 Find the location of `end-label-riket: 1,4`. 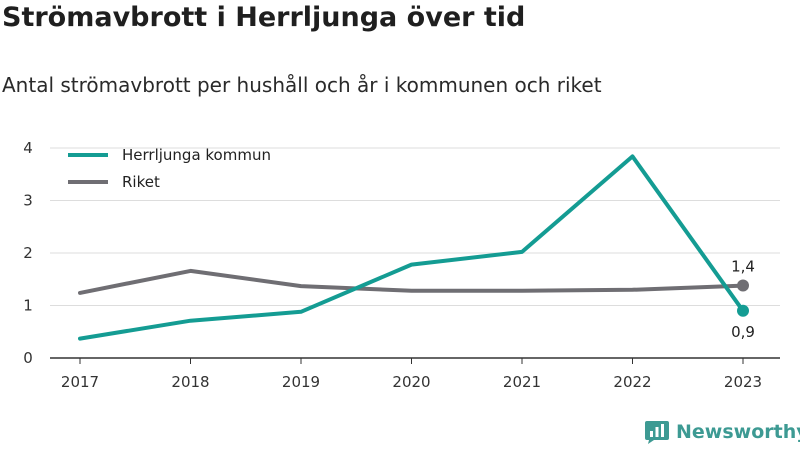

end-label-riket: 1,4 is located at coordinates (743, 267).